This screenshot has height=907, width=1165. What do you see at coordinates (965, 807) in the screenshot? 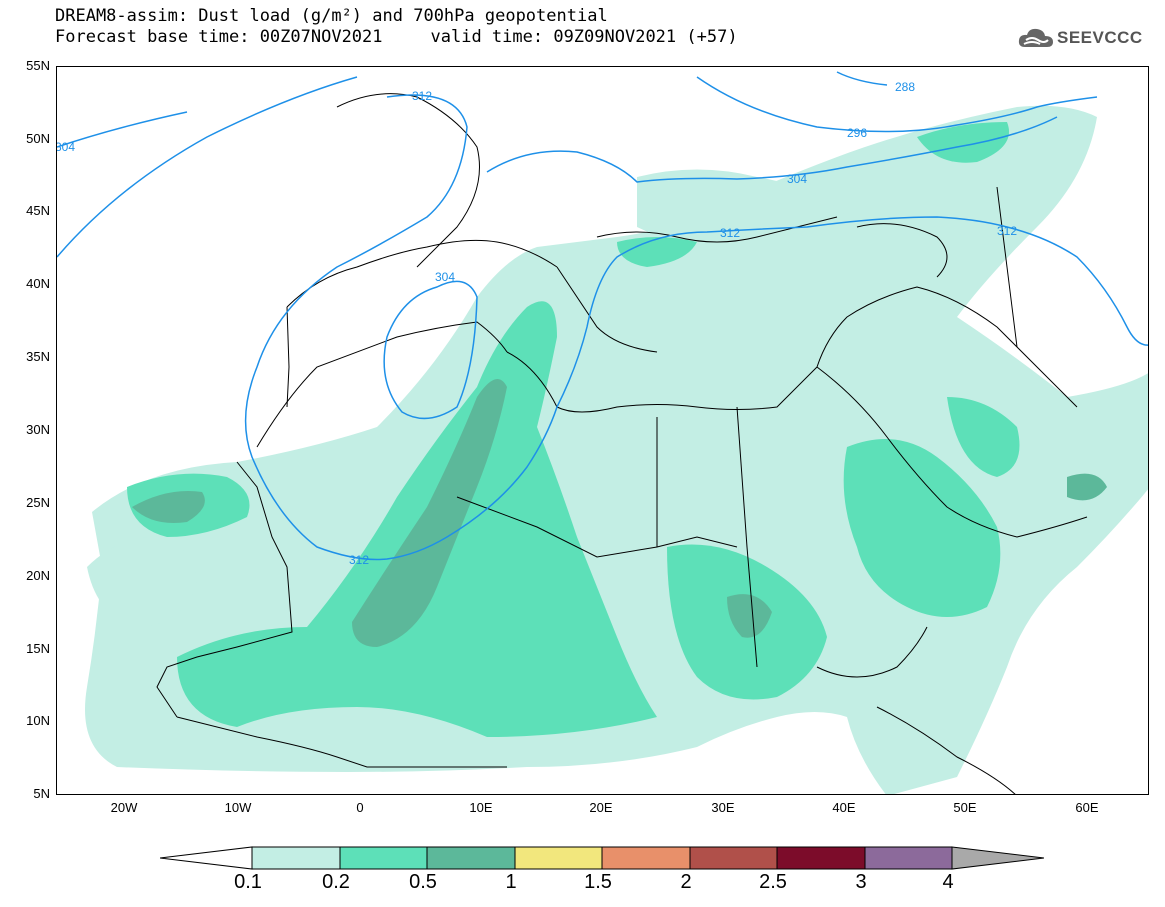
I see `lon-label: 50E` at bounding box center [965, 807].